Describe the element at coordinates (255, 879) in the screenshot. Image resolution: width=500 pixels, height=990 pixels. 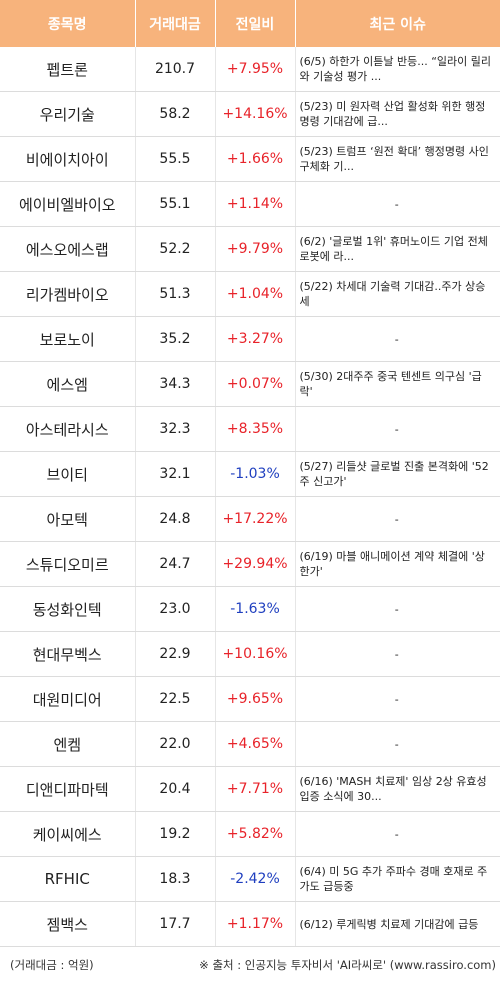
I see `price-change: -2.42%` at that location.